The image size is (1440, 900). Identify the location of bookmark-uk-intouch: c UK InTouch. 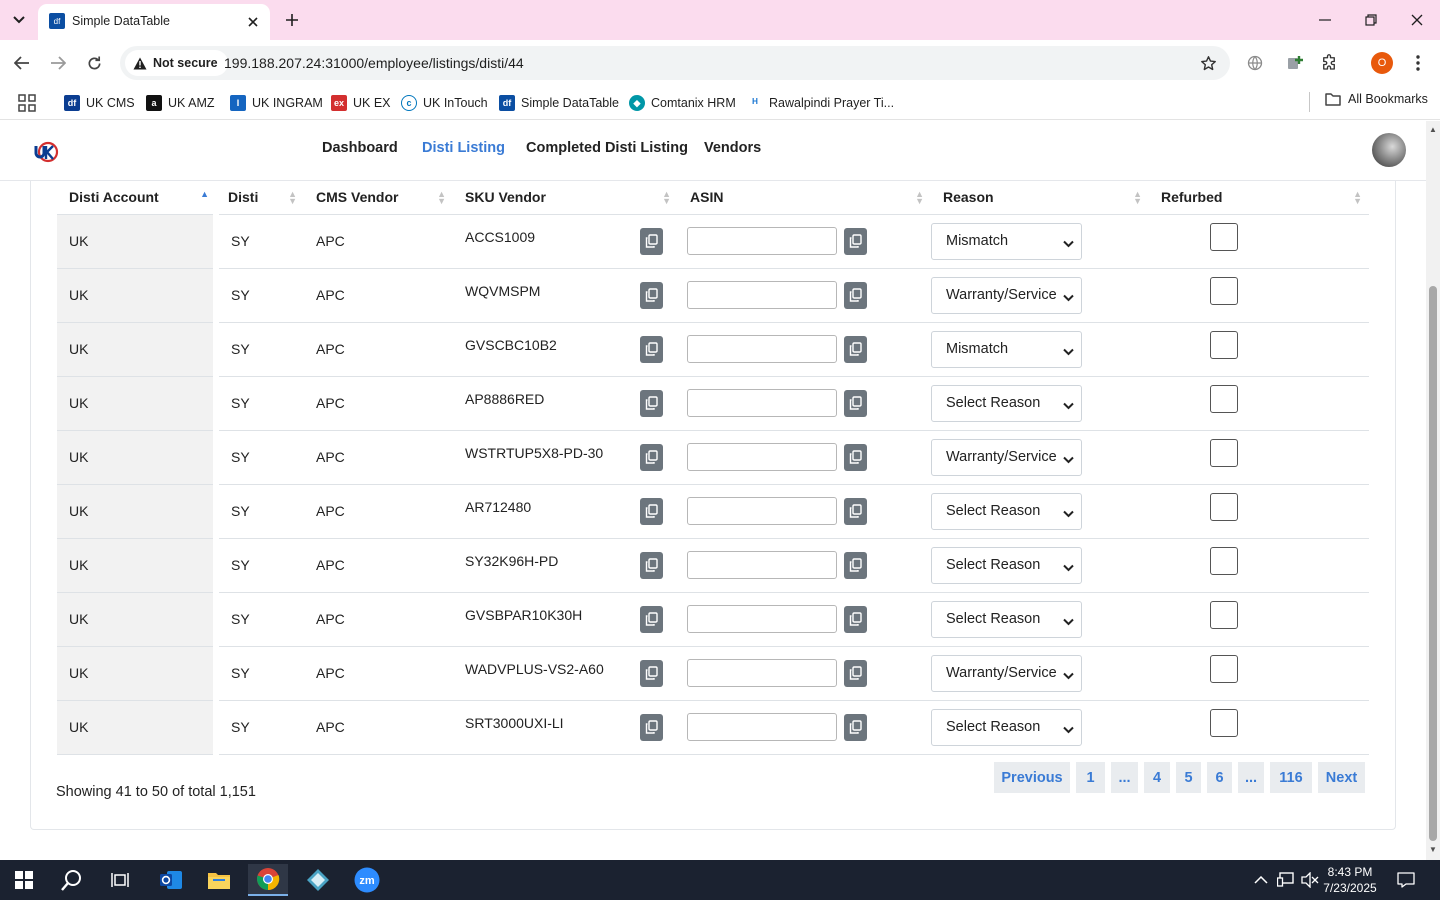
(444, 103).